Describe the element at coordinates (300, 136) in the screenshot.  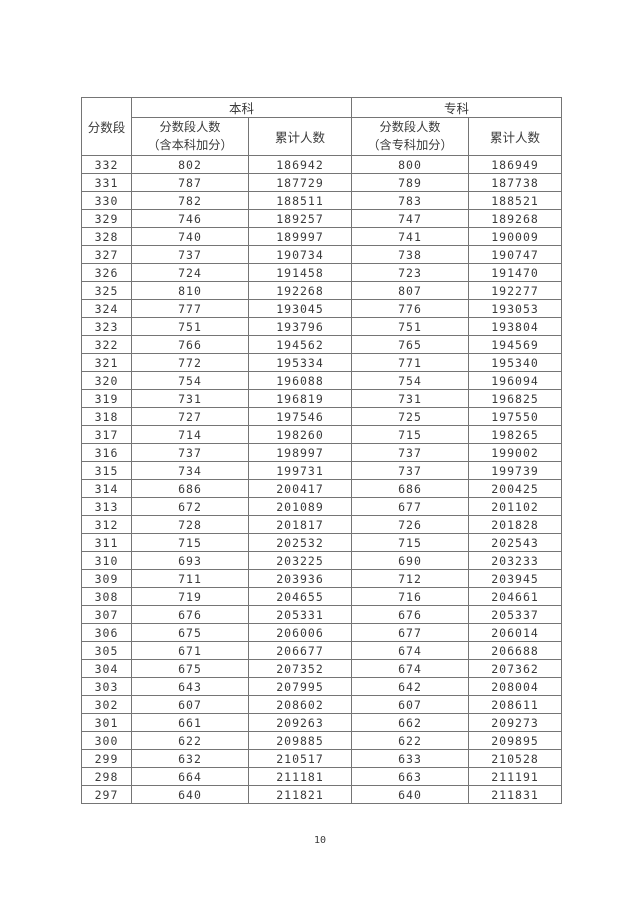
I see `header-undergrad-cumulative: 累计人数` at that location.